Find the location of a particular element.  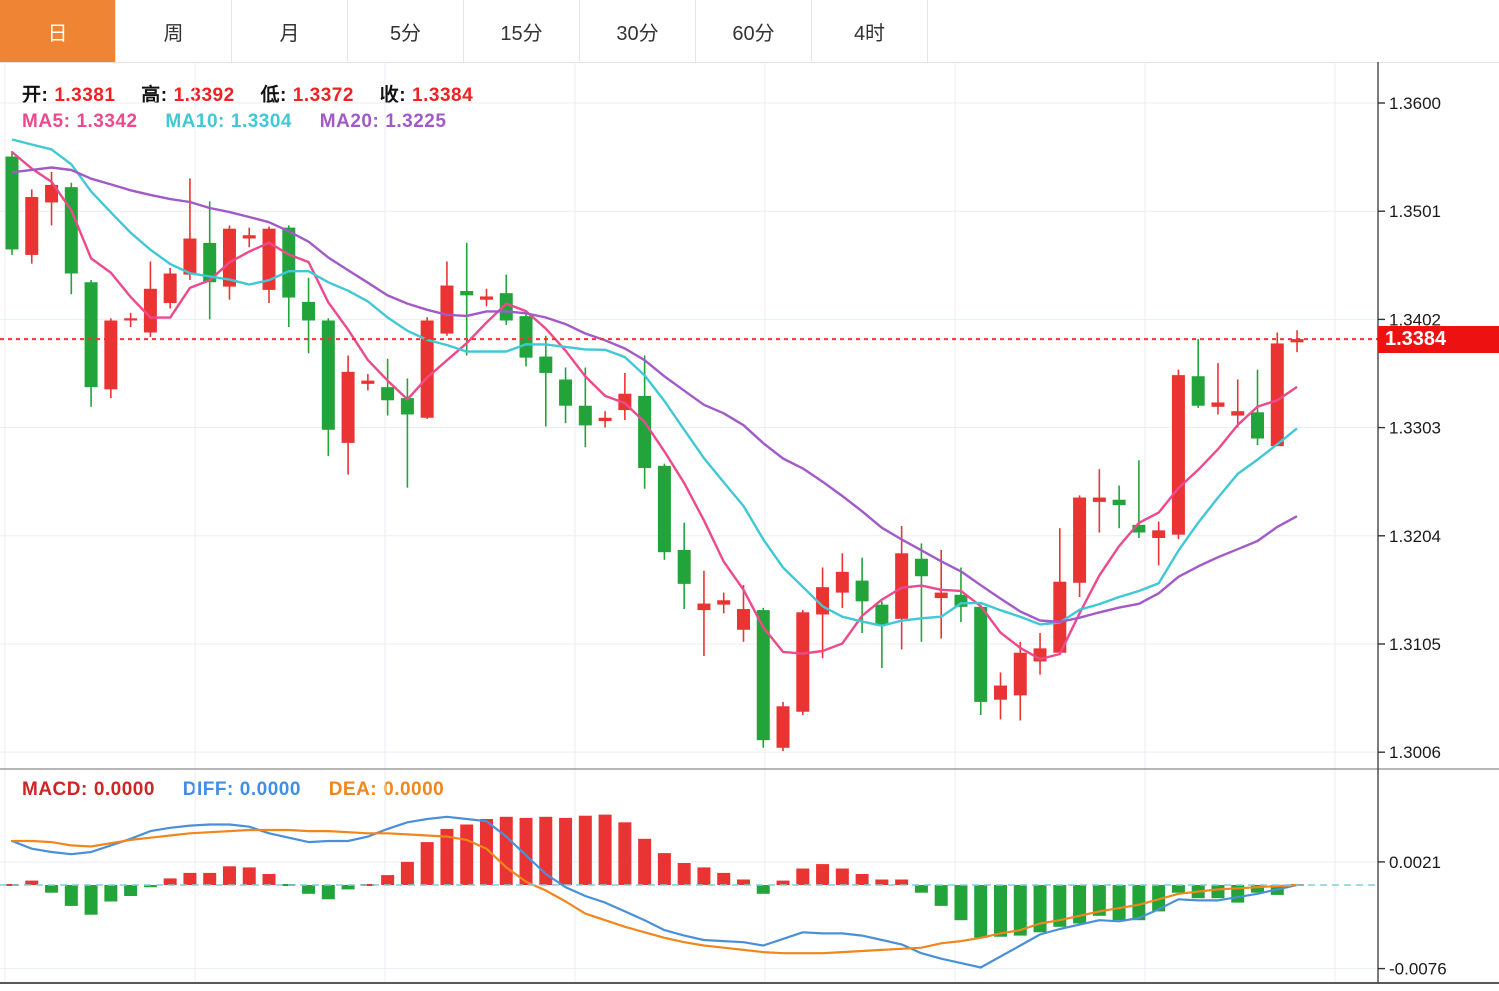

ma20-value: 1.3225 is located at coordinates (416, 121).